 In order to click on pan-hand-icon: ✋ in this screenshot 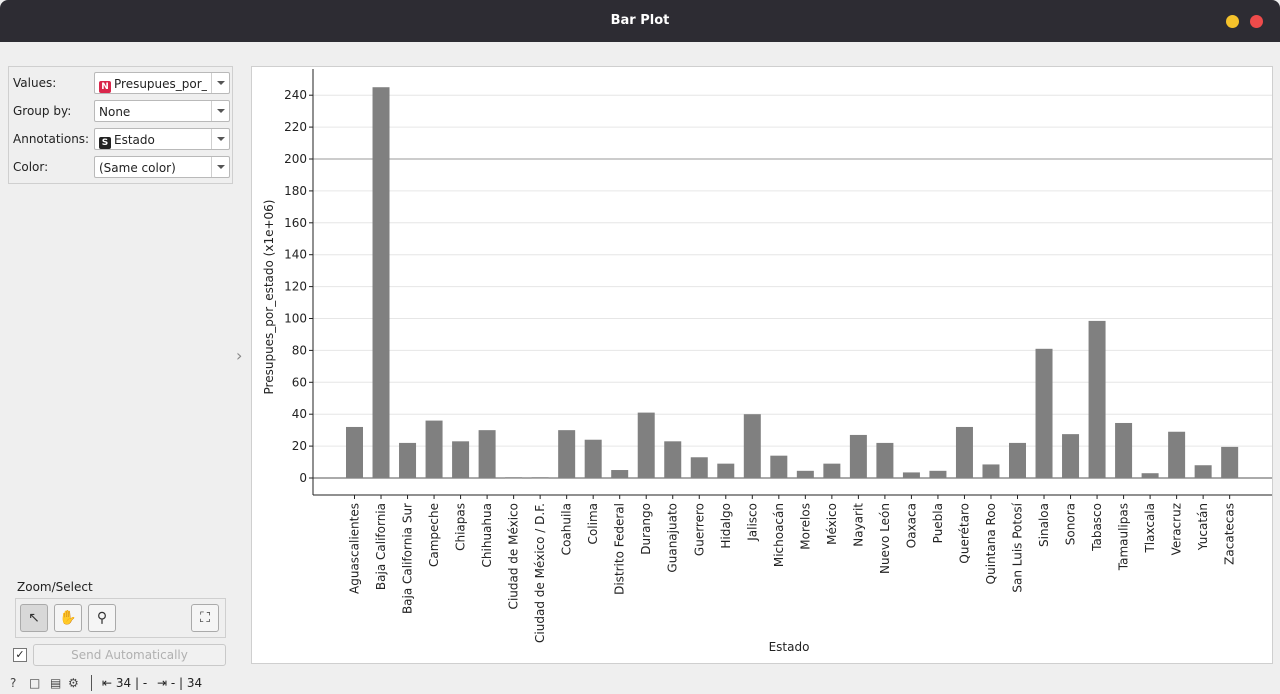, I will do `click(68, 618)`.